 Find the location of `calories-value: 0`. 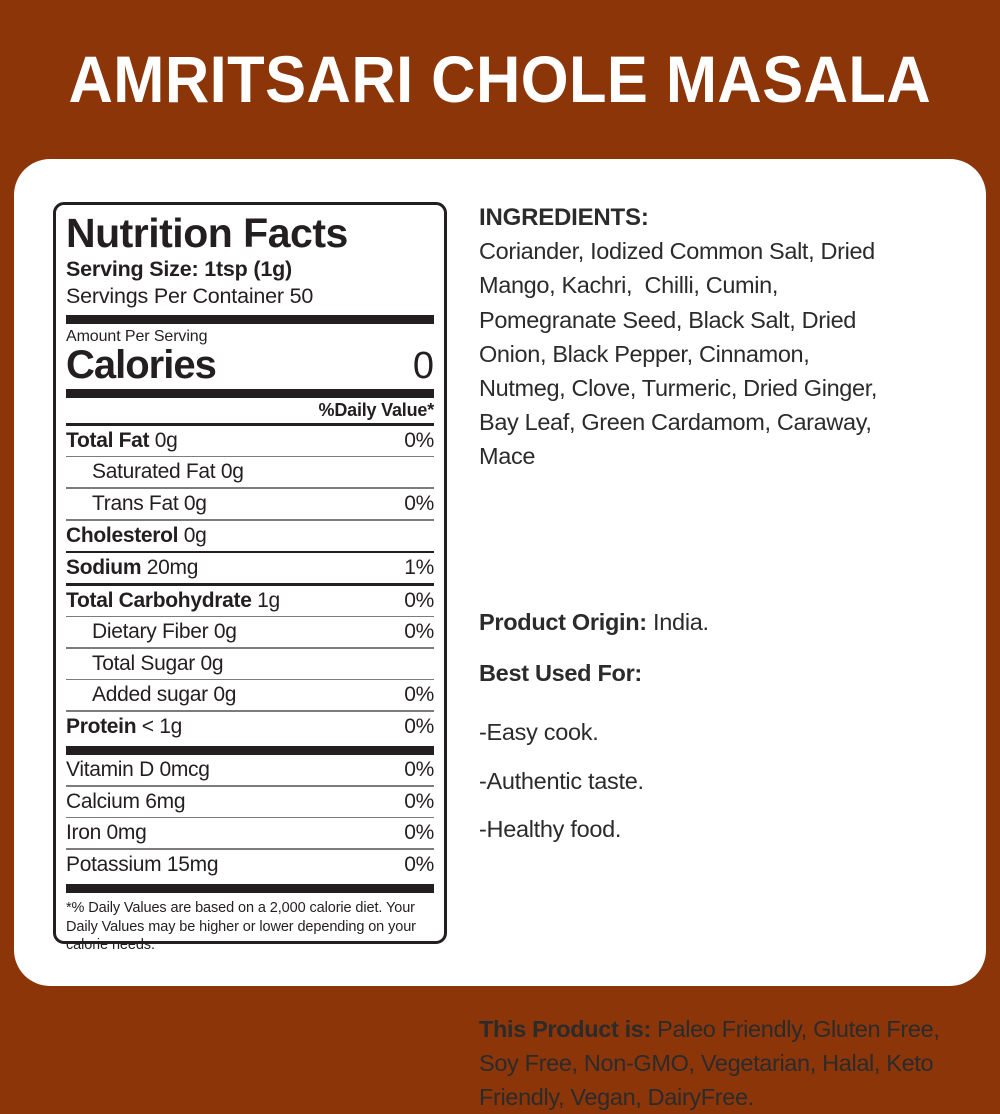

calories-value: 0 is located at coordinates (423, 365).